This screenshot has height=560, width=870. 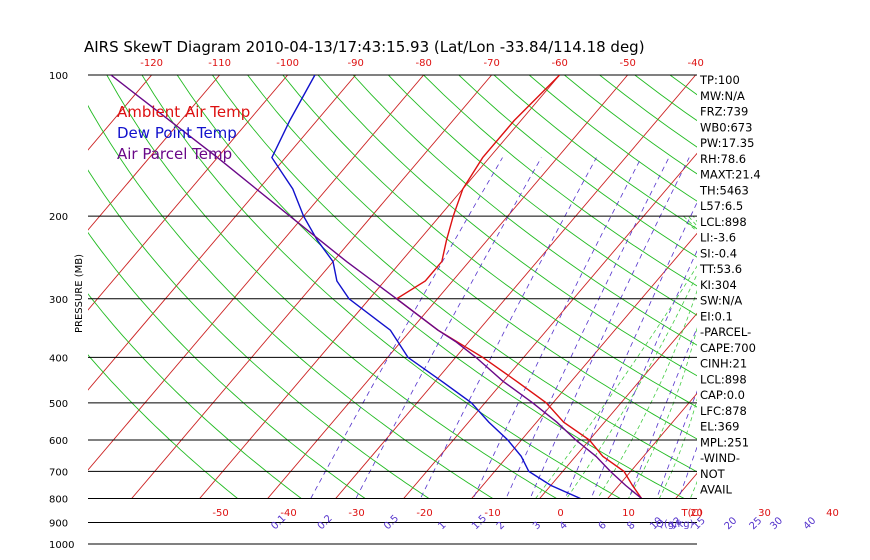 I want to click on legend-dewpoint: Dew Point Temp, so click(x=177, y=133).